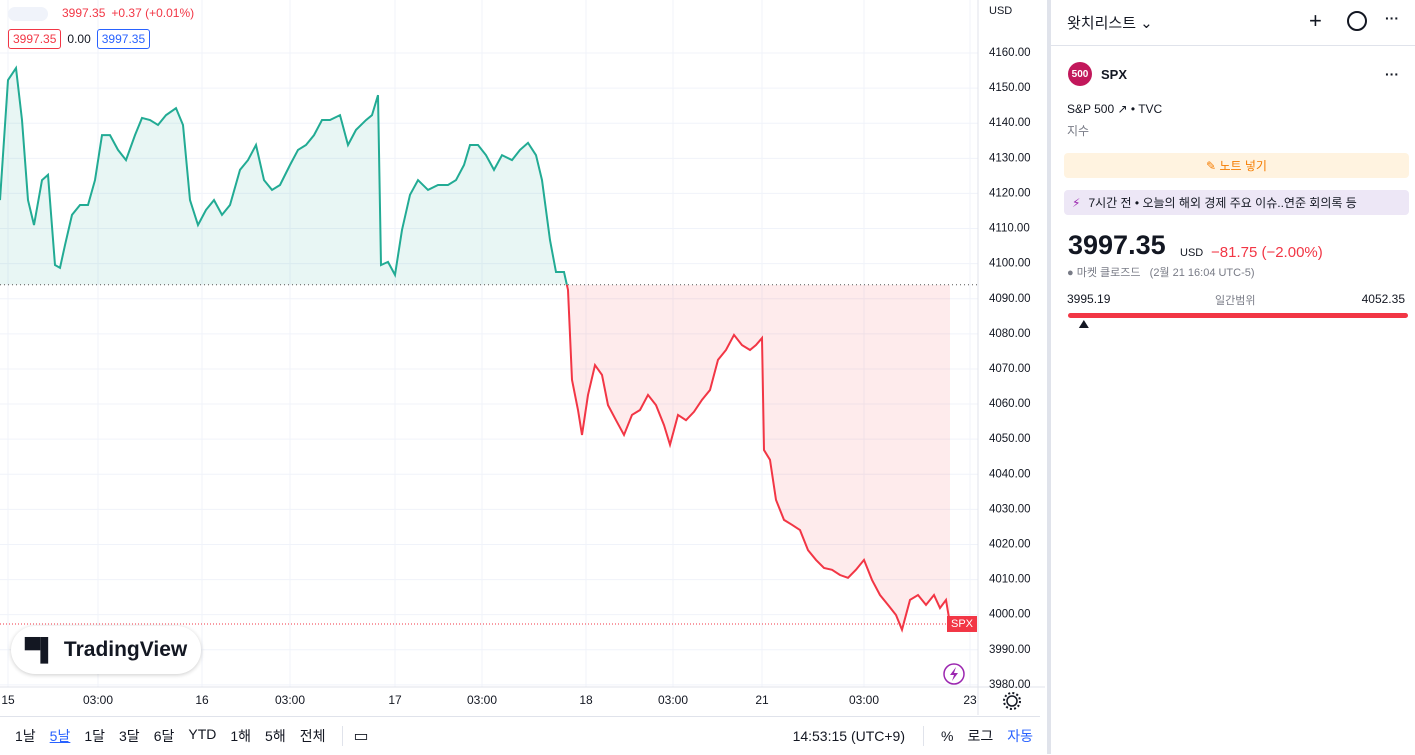  I want to click on y-tick-label: 4090.00, so click(1010, 299).